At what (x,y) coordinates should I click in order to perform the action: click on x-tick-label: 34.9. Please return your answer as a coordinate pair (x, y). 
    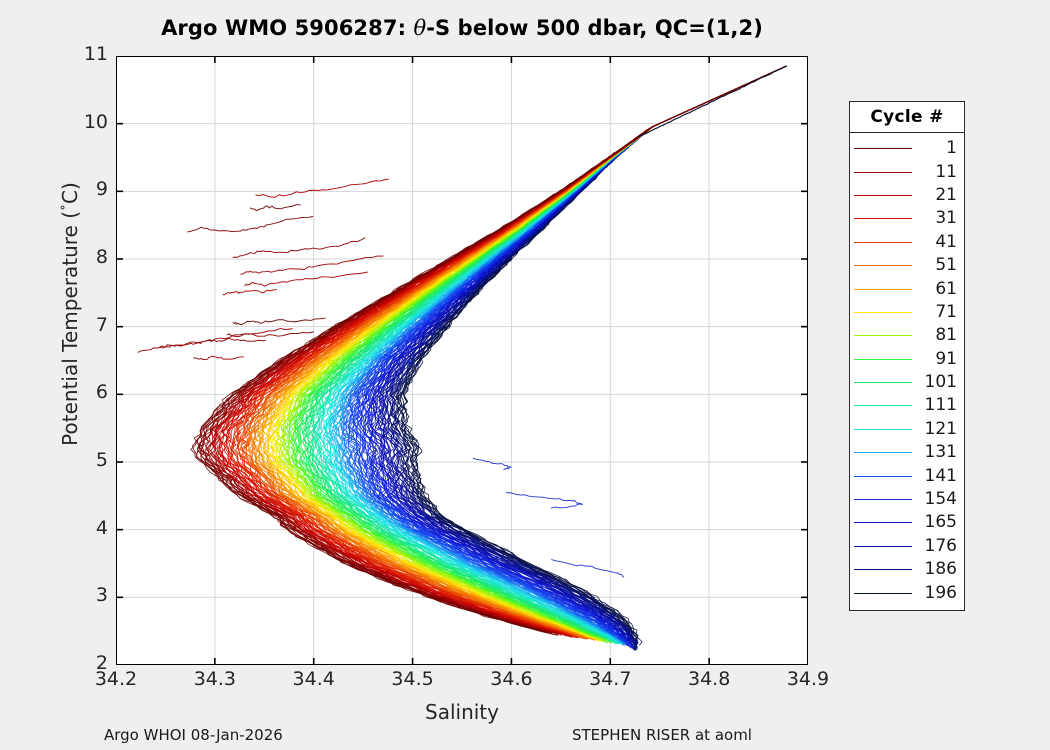
    Looking at the image, I should click on (808, 679).